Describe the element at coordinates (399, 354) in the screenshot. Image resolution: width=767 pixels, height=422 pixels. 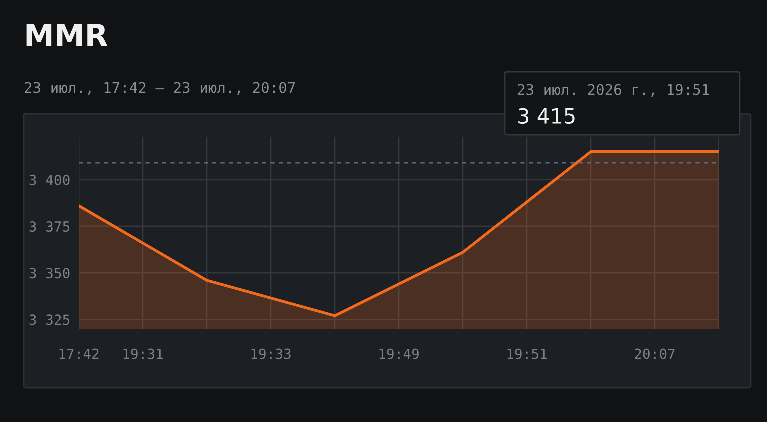
I see `x-tick-label: 19:49` at that location.